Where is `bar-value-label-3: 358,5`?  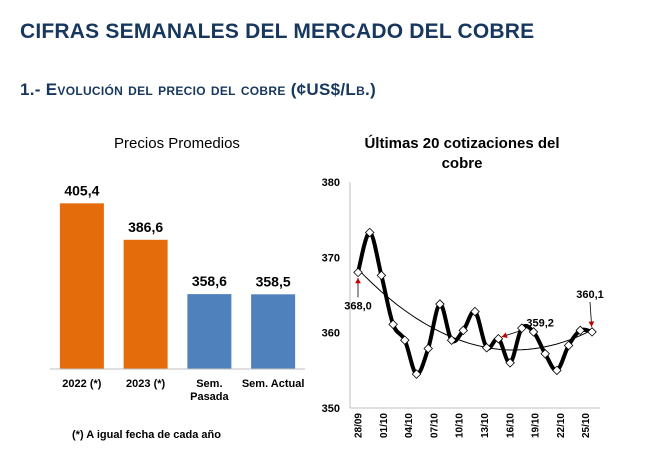 bar-value-label-3: 358,5 is located at coordinates (273, 281).